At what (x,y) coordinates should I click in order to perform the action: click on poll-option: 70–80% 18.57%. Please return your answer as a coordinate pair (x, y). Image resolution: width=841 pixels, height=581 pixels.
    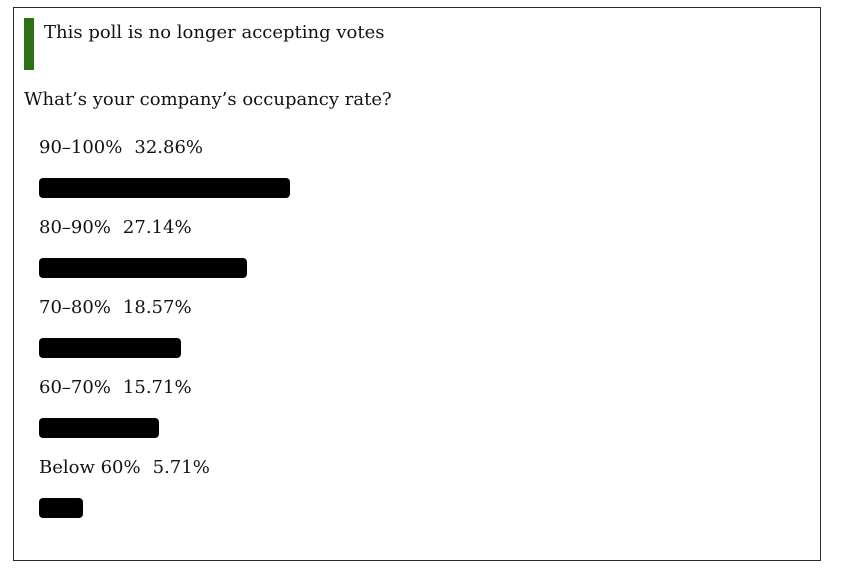
    Looking at the image, I should click on (419, 336).